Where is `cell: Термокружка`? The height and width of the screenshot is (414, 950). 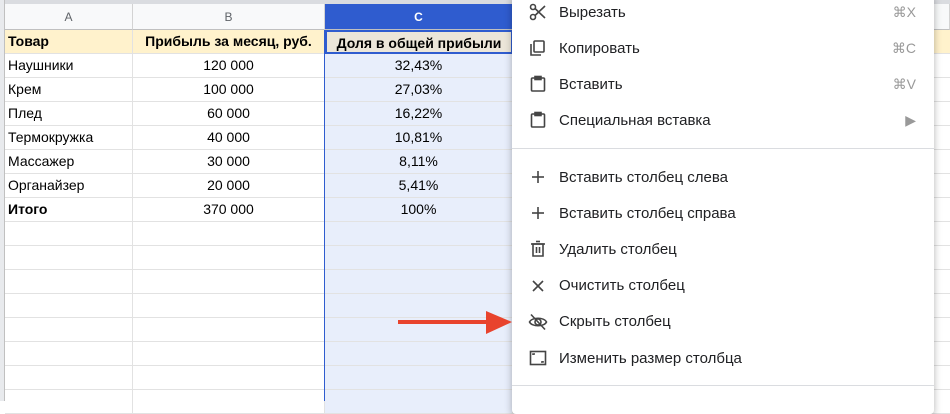 cell: Термокружка is located at coordinates (69, 138).